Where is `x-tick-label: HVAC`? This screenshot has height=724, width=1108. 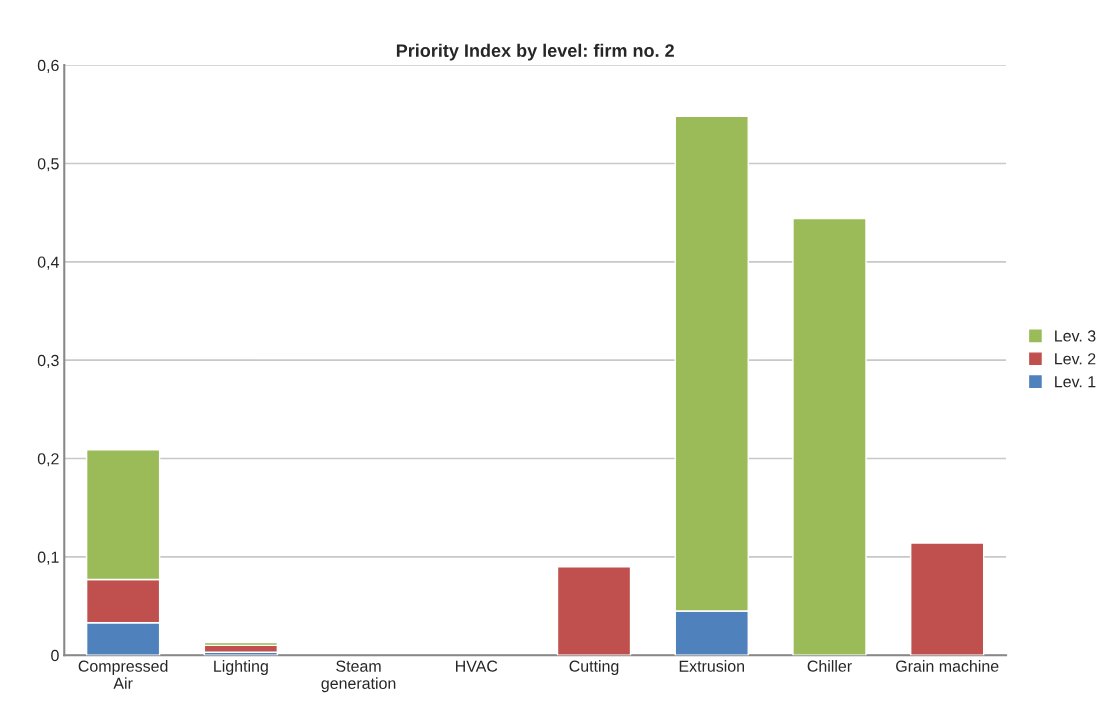 x-tick-label: HVAC is located at coordinates (477, 666).